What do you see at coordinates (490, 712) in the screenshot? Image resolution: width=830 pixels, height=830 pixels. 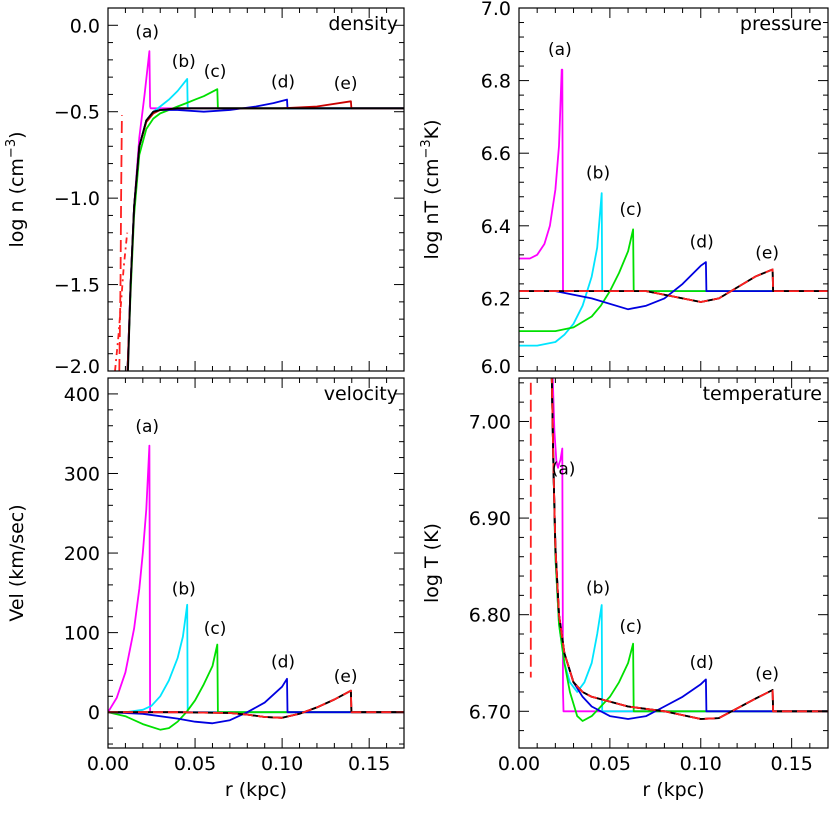 I see `y-tick-label: 6.70` at bounding box center [490, 712].